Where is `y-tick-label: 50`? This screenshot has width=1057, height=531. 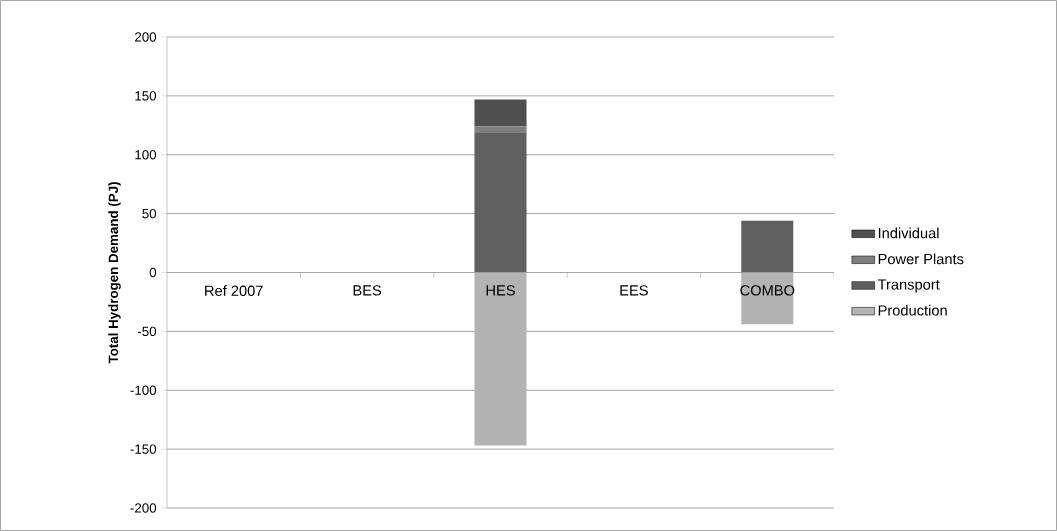
y-tick-label: 50 is located at coordinates (149, 213).